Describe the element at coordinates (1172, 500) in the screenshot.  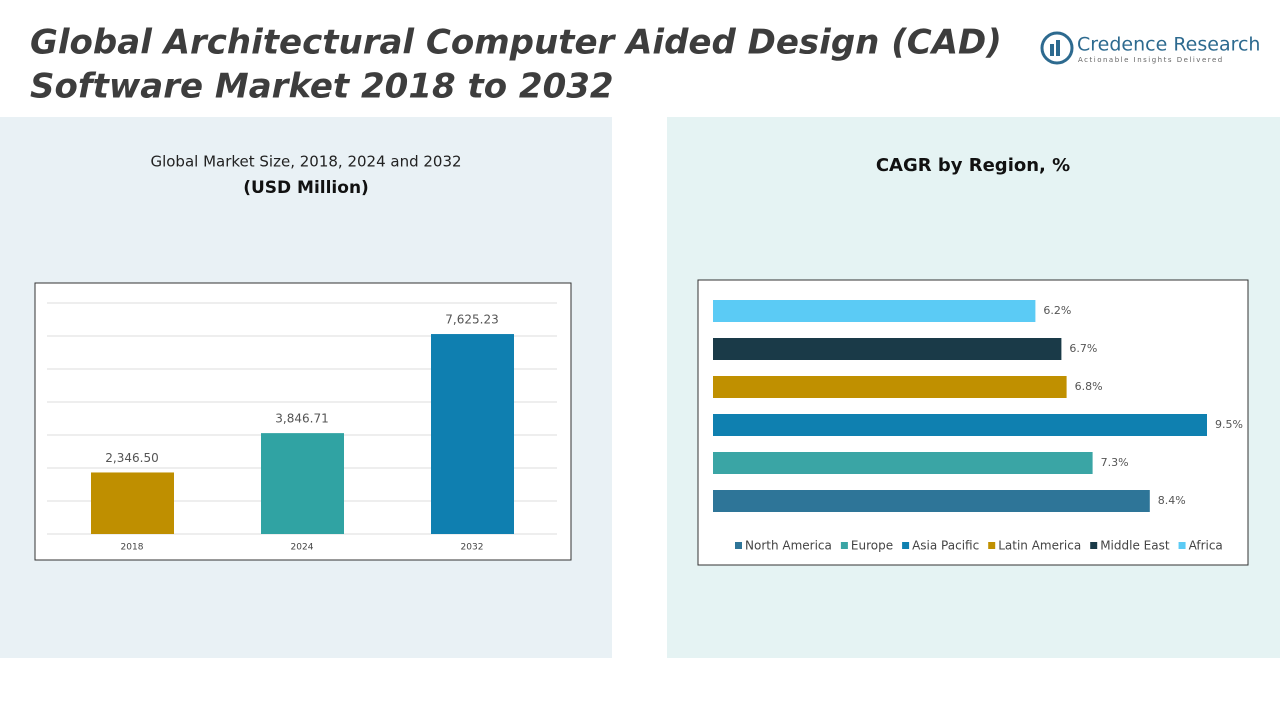
I see `data-label: 8.4%` at that location.